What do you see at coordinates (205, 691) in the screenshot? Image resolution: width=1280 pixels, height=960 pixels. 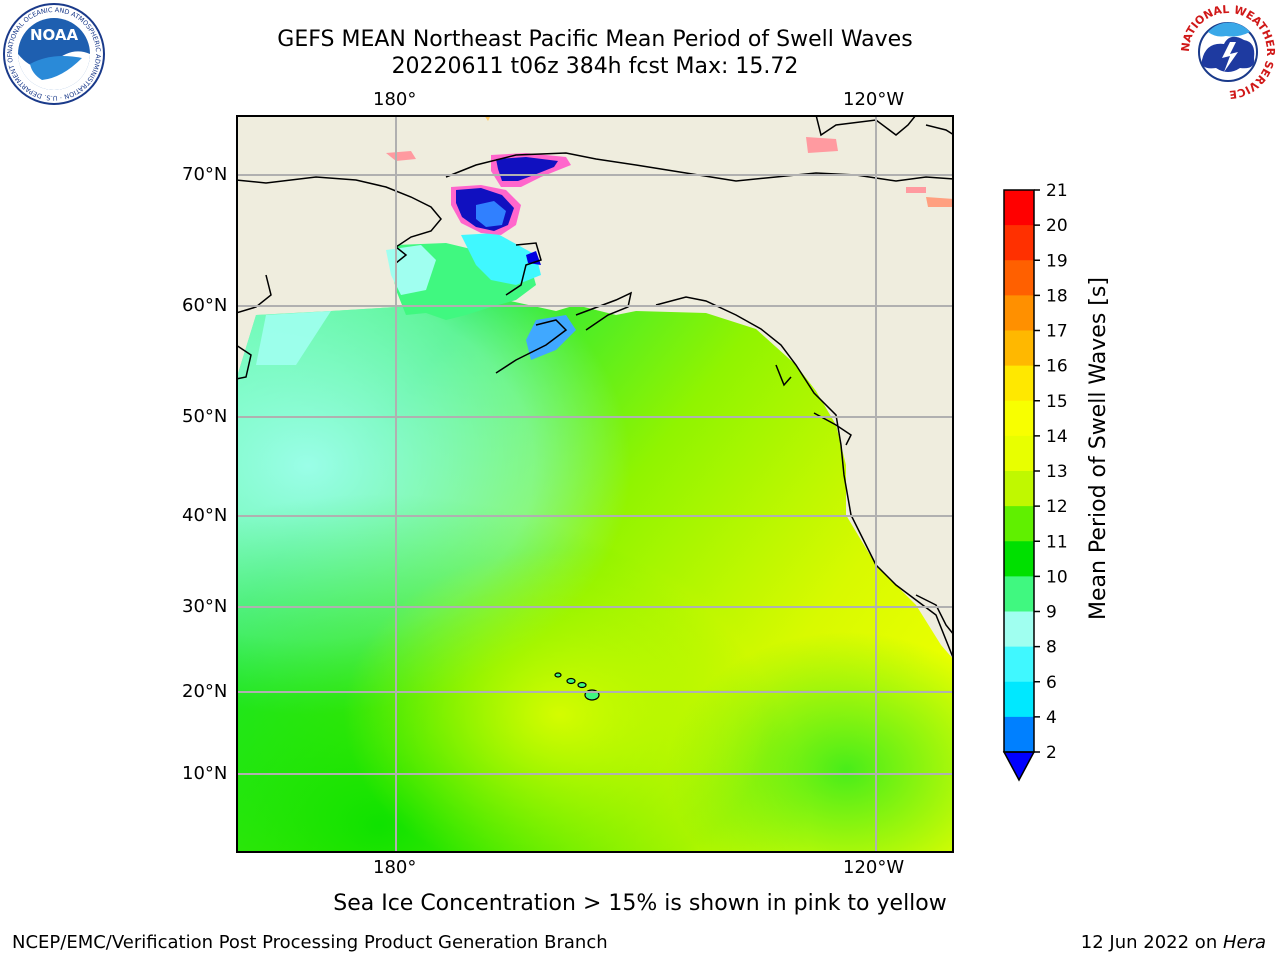 I see `lat-label-20n: 20°N` at bounding box center [205, 691].